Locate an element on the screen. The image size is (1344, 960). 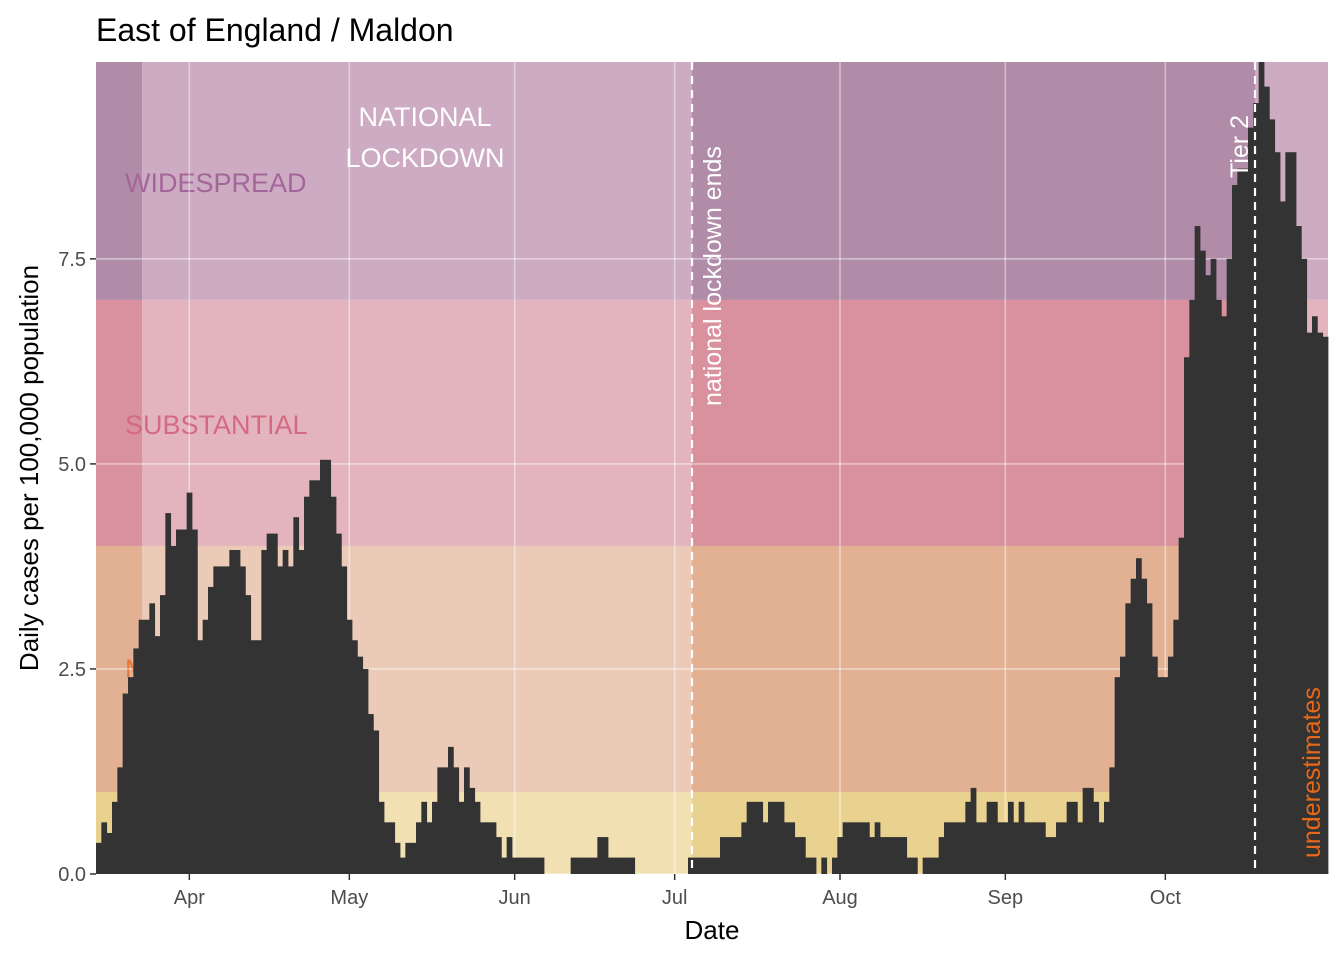
note-label: underestimates is located at coordinates (1312, 772).